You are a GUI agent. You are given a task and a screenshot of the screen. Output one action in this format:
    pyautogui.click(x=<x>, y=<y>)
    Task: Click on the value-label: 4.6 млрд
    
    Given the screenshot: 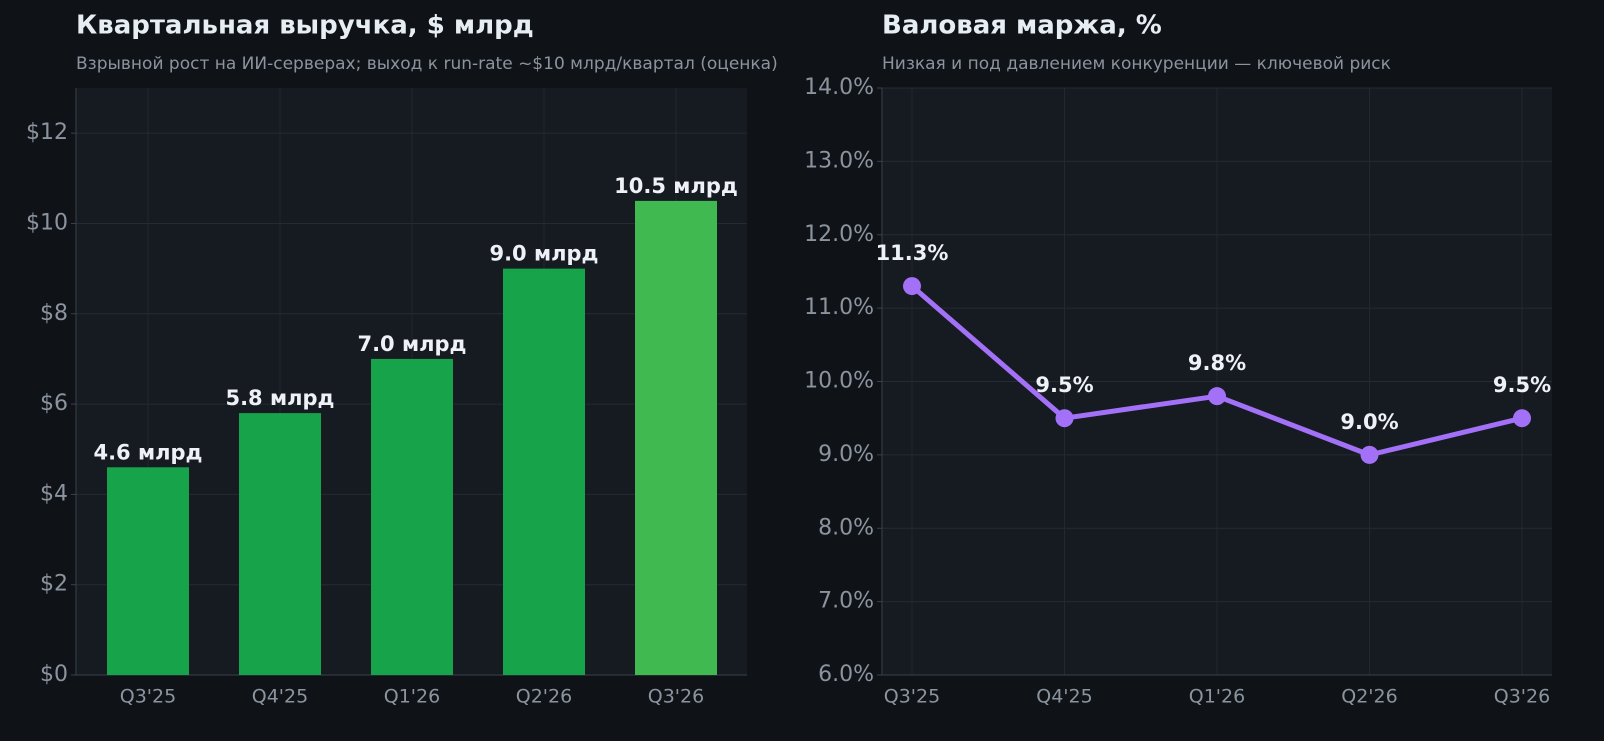 What is the action you would take?
    pyautogui.click(x=147, y=452)
    